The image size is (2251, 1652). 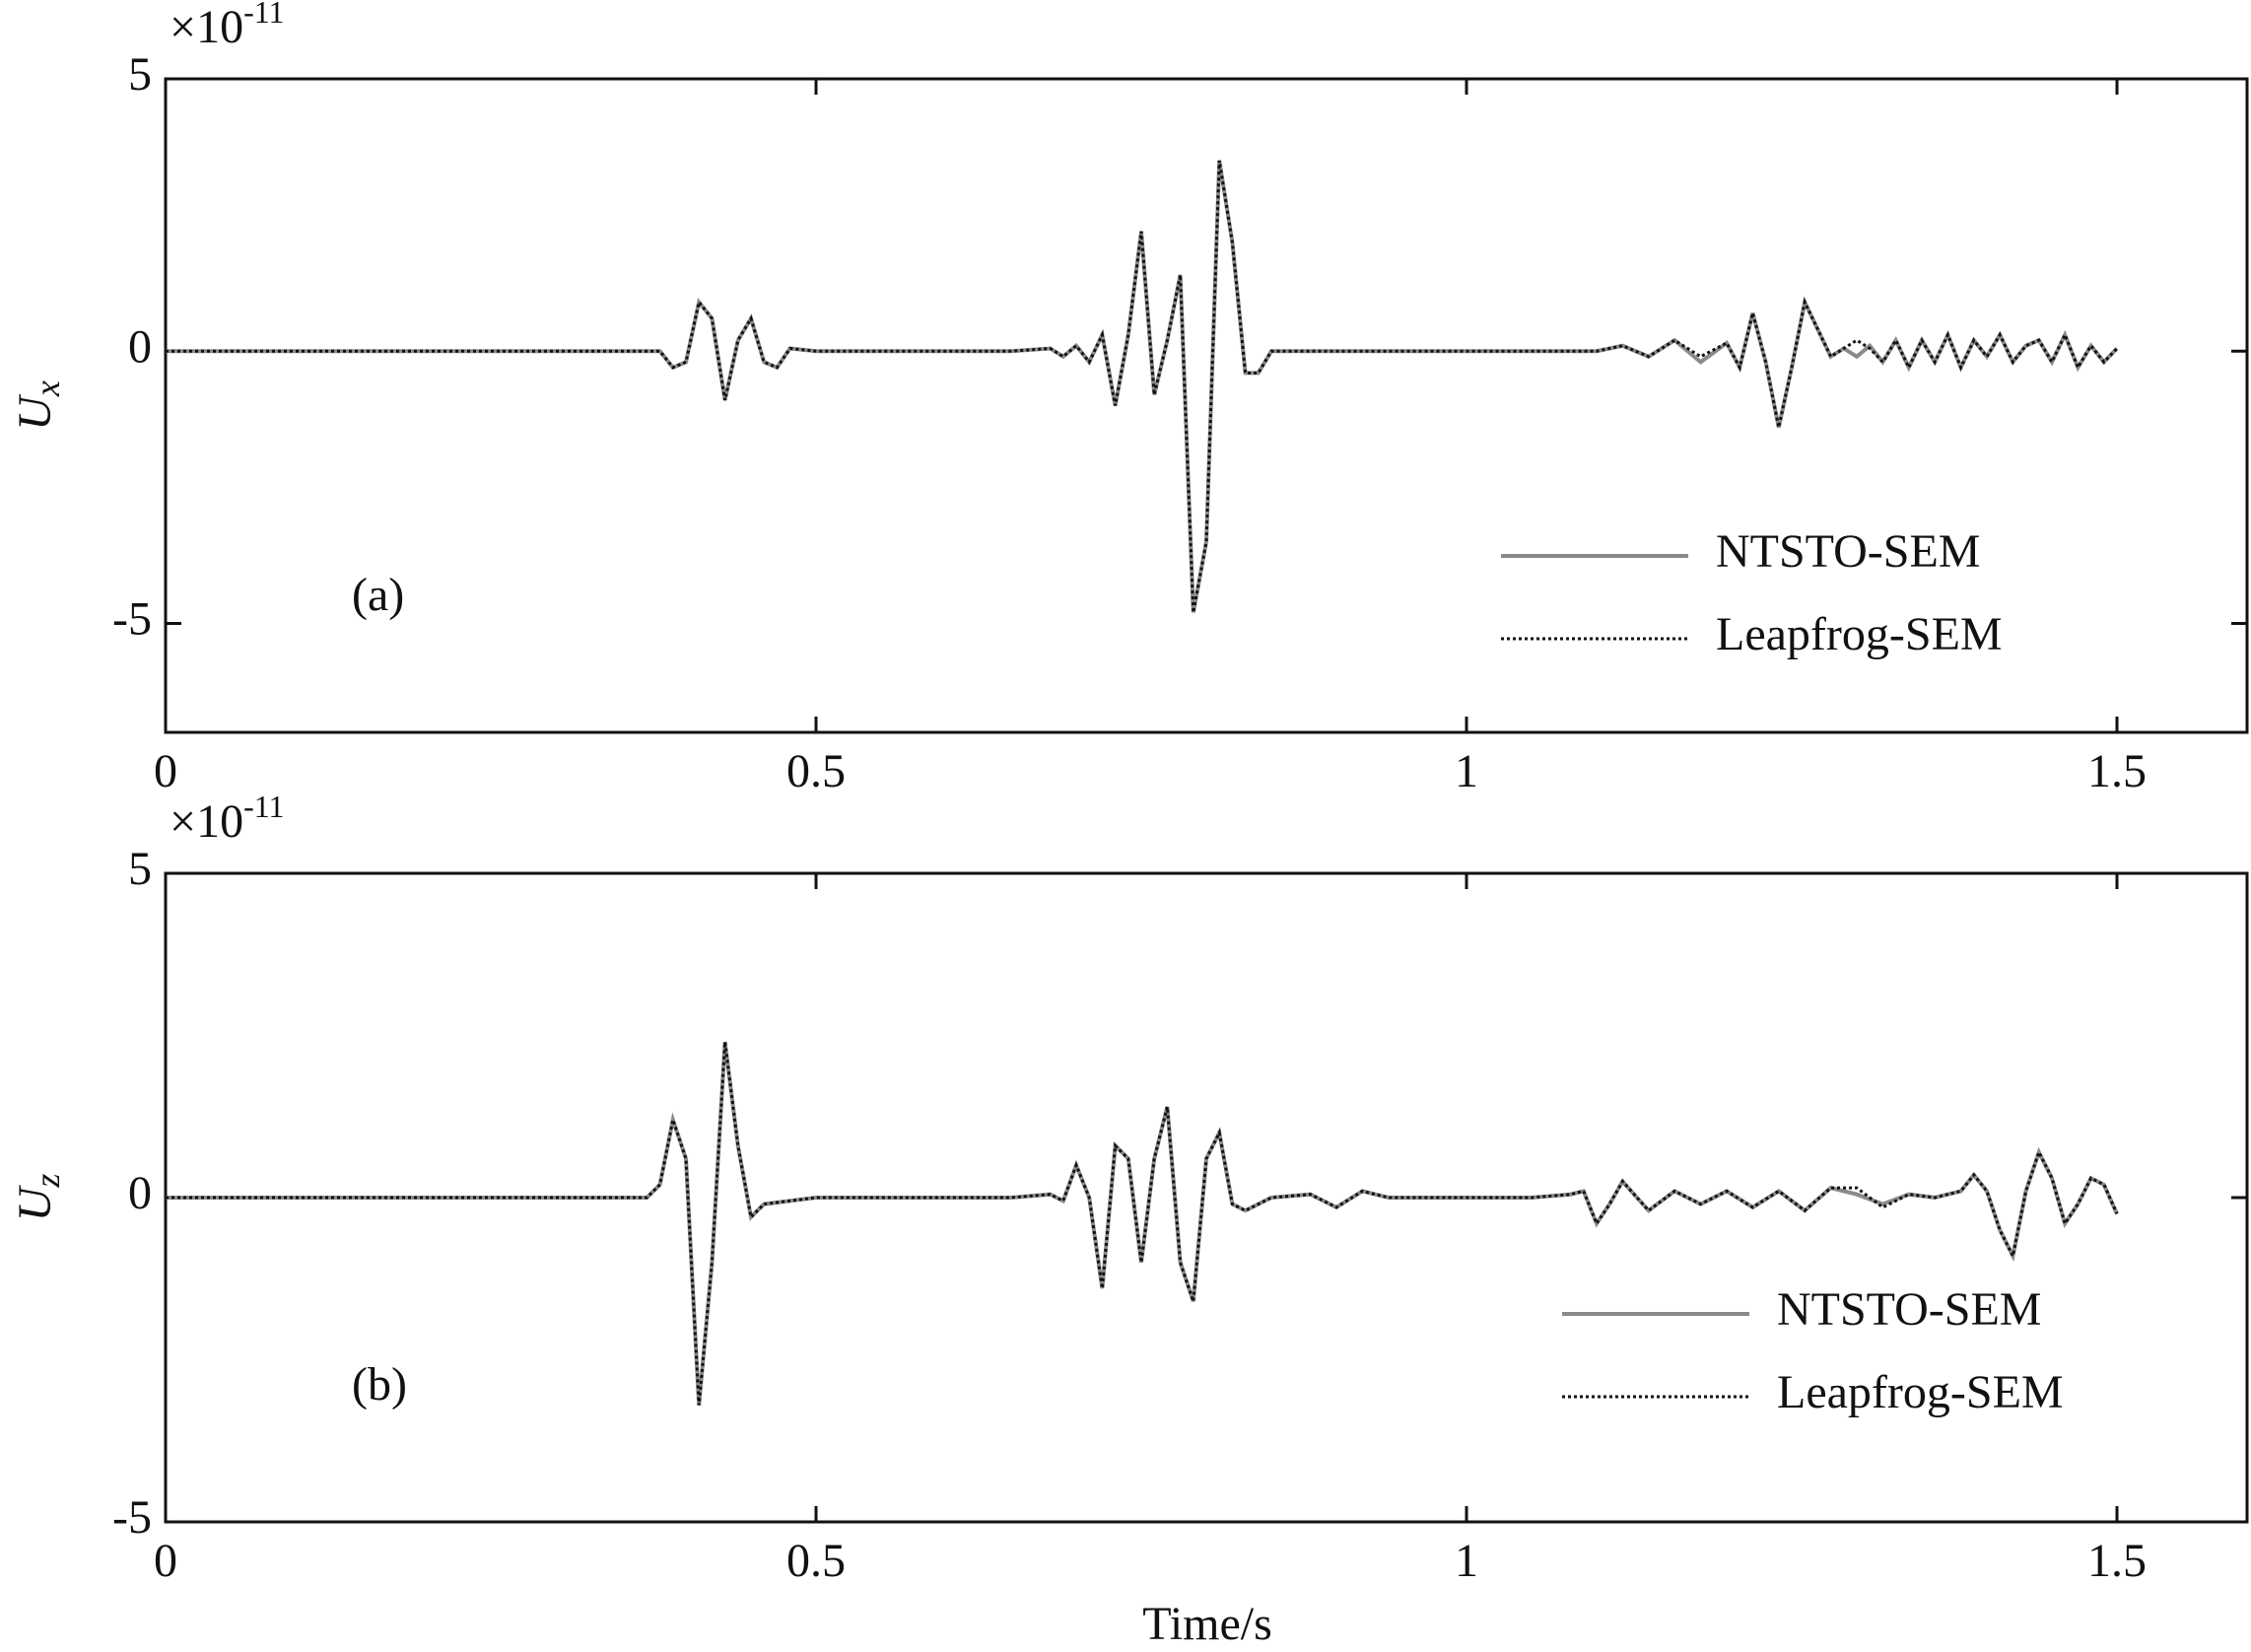 I want to click on y-label-sub: x, so click(x=48, y=388).